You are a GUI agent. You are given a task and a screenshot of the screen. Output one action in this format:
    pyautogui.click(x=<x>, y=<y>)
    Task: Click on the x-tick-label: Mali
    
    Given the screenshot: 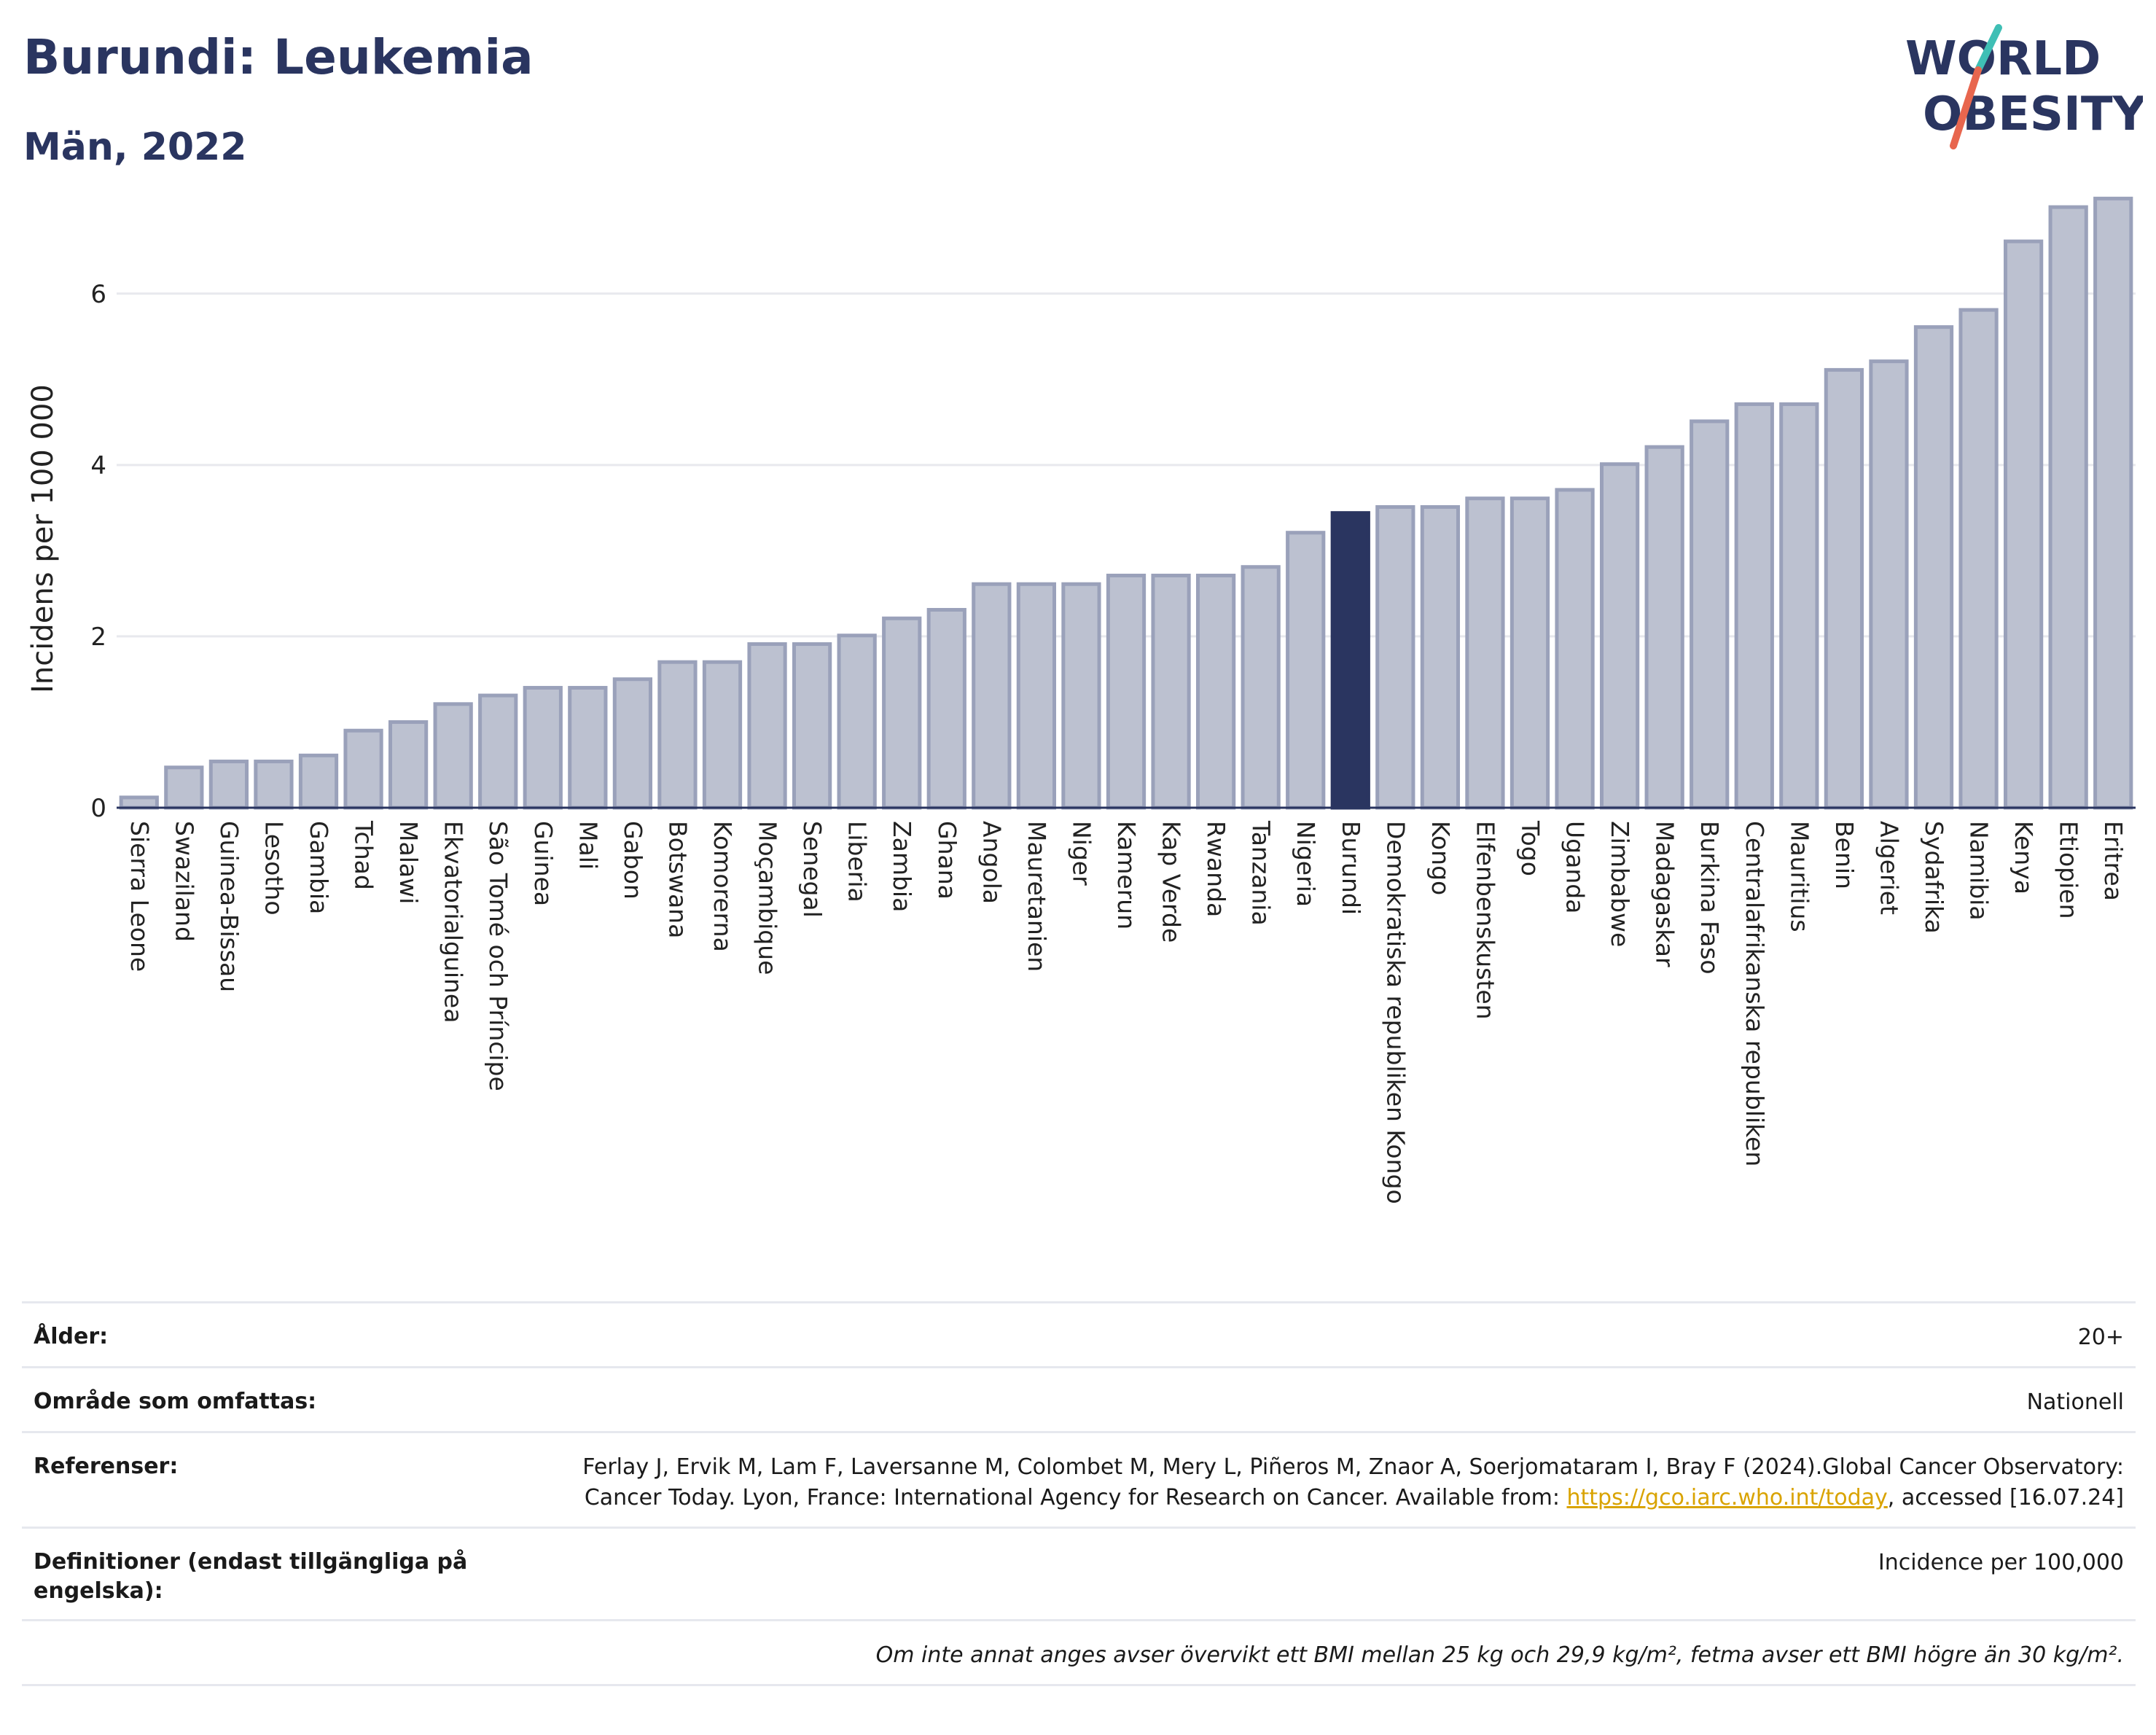 What is the action you would take?
    pyautogui.click(x=588, y=845)
    